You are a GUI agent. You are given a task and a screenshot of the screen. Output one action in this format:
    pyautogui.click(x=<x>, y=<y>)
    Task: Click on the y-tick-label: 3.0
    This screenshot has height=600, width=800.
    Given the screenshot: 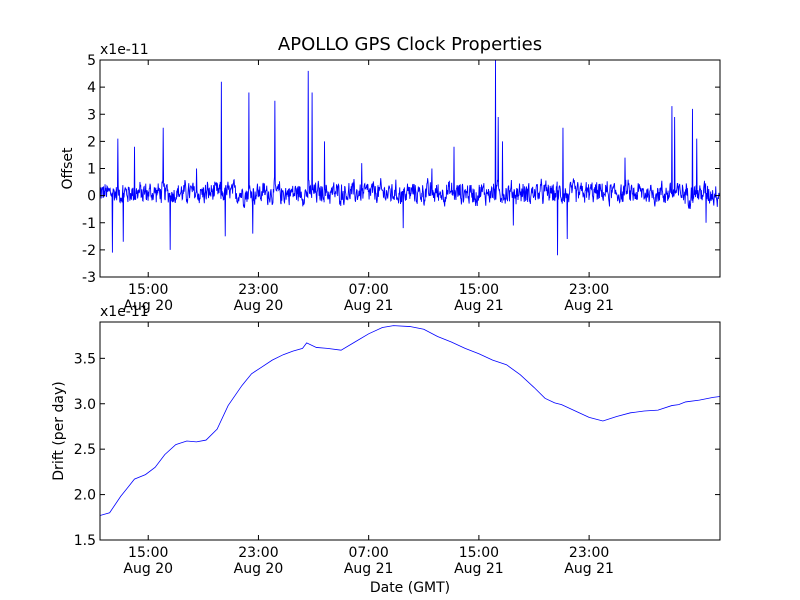 What is the action you would take?
    pyautogui.click(x=85, y=405)
    